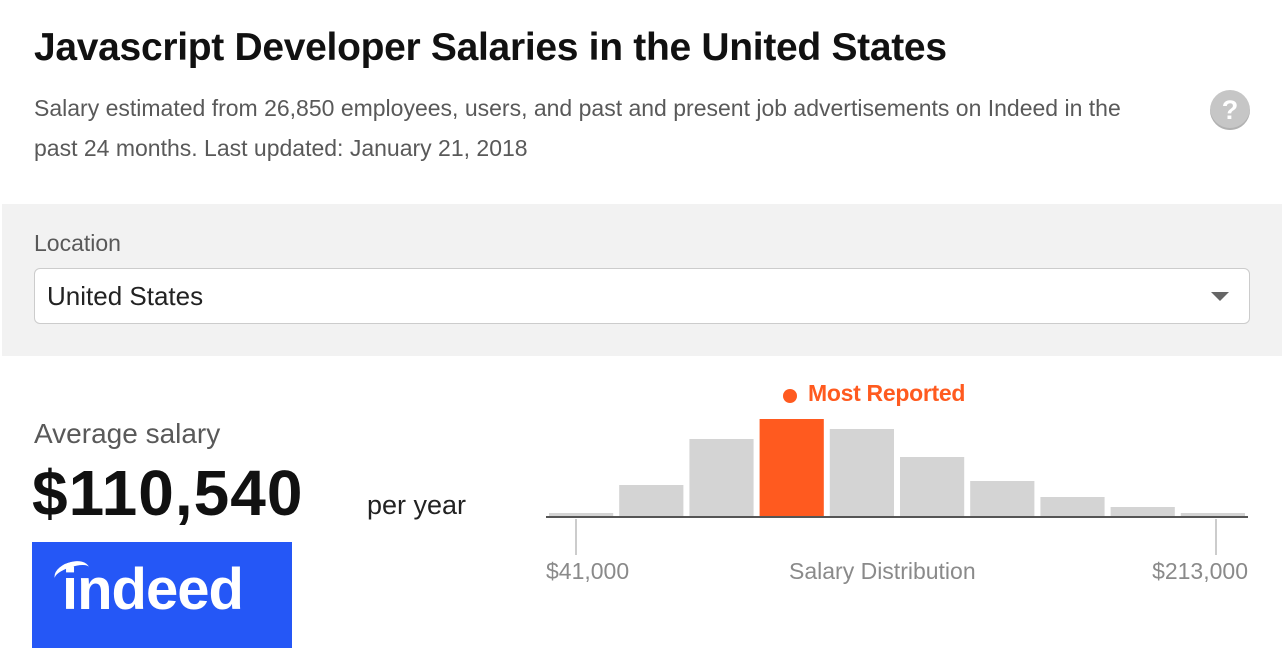 This screenshot has width=1286, height=664. What do you see at coordinates (887, 393) in the screenshot?
I see `most-reported-label: Most Reported` at bounding box center [887, 393].